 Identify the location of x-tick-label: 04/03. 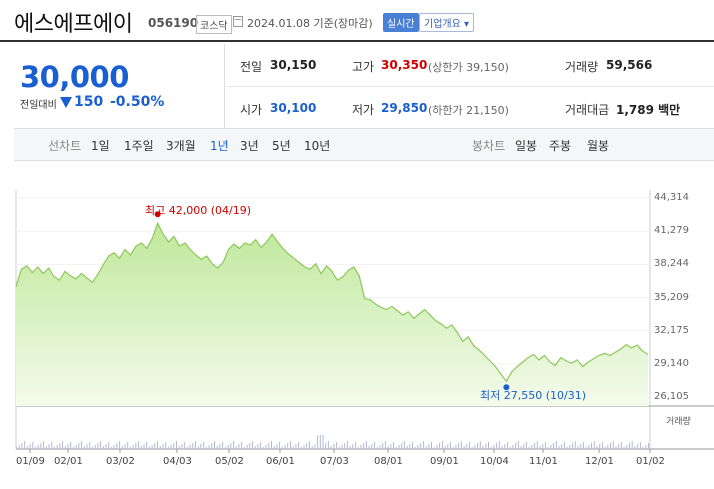
(177, 461).